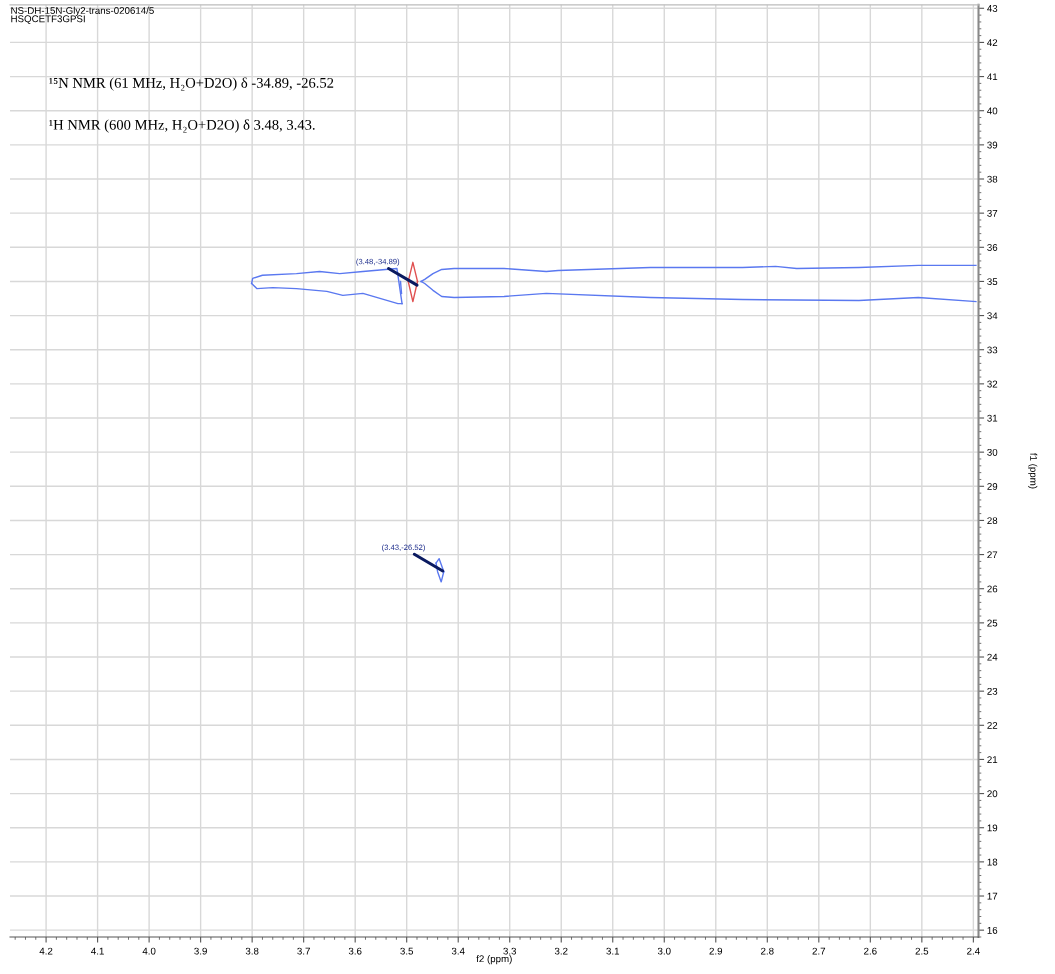 This screenshot has height=974, width=1055. What do you see at coordinates (407, 951) in the screenshot?
I see `x-tick-label: 3.5` at bounding box center [407, 951].